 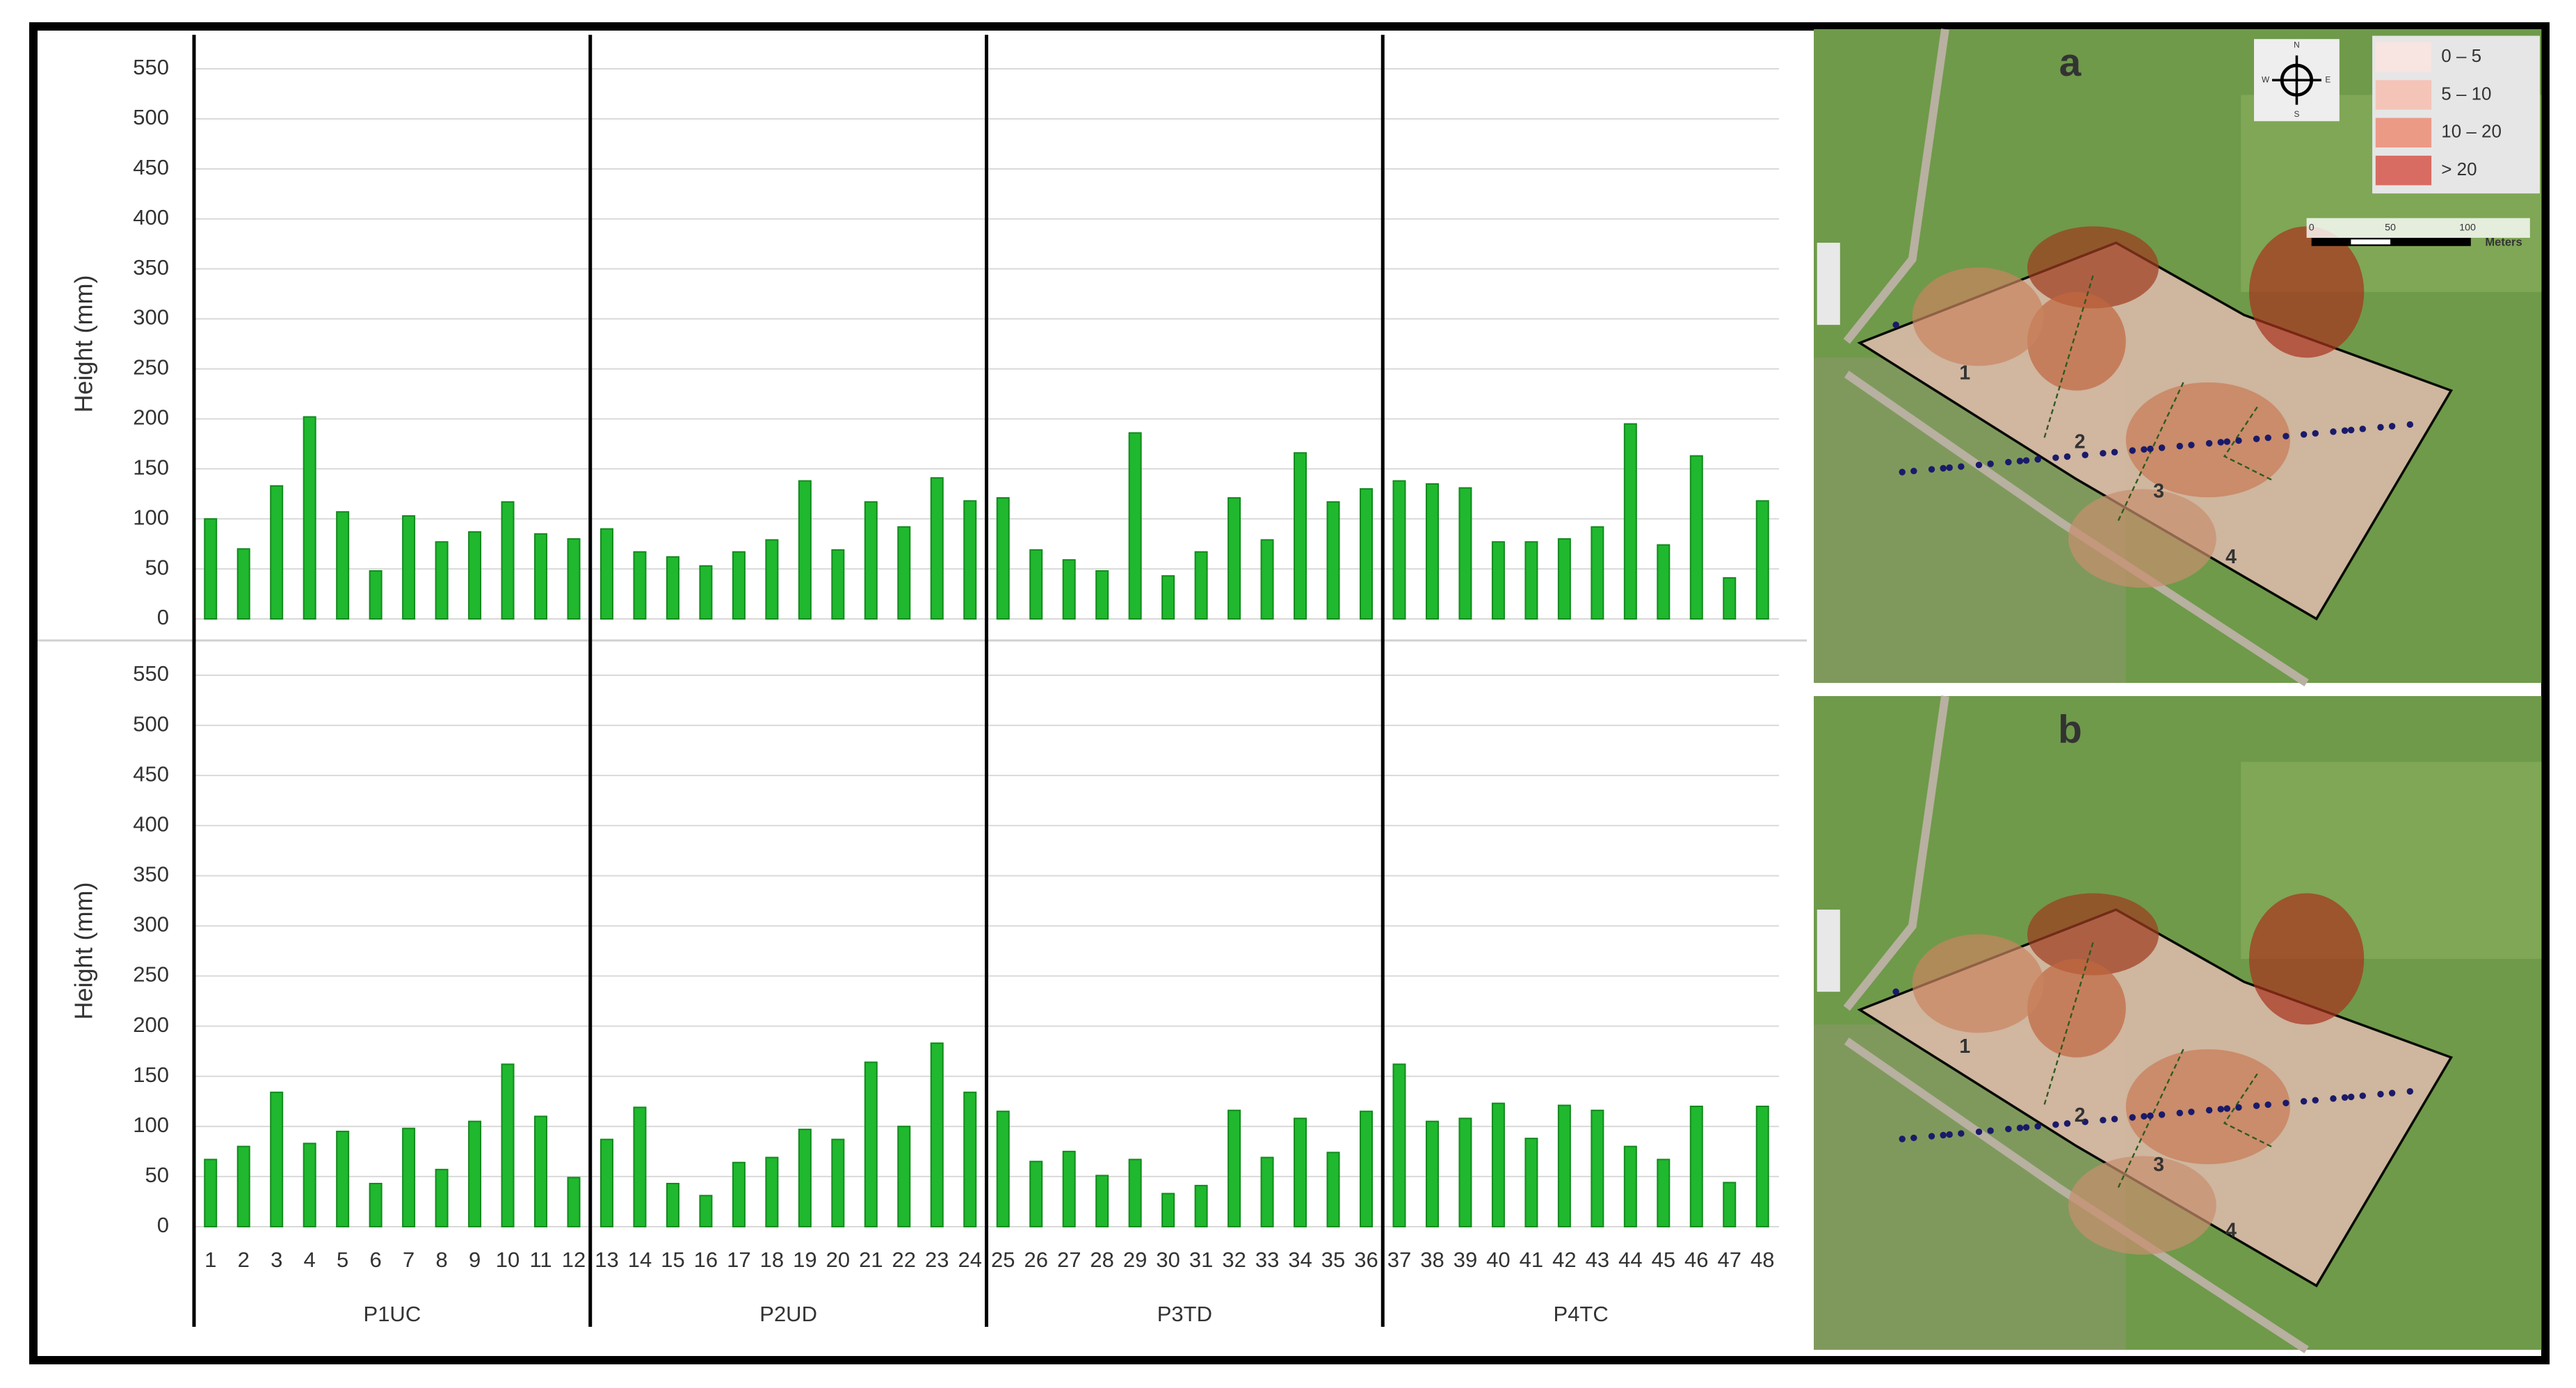 What do you see at coordinates (540, 1260) in the screenshot?
I see `x-tick-label: 11` at bounding box center [540, 1260].